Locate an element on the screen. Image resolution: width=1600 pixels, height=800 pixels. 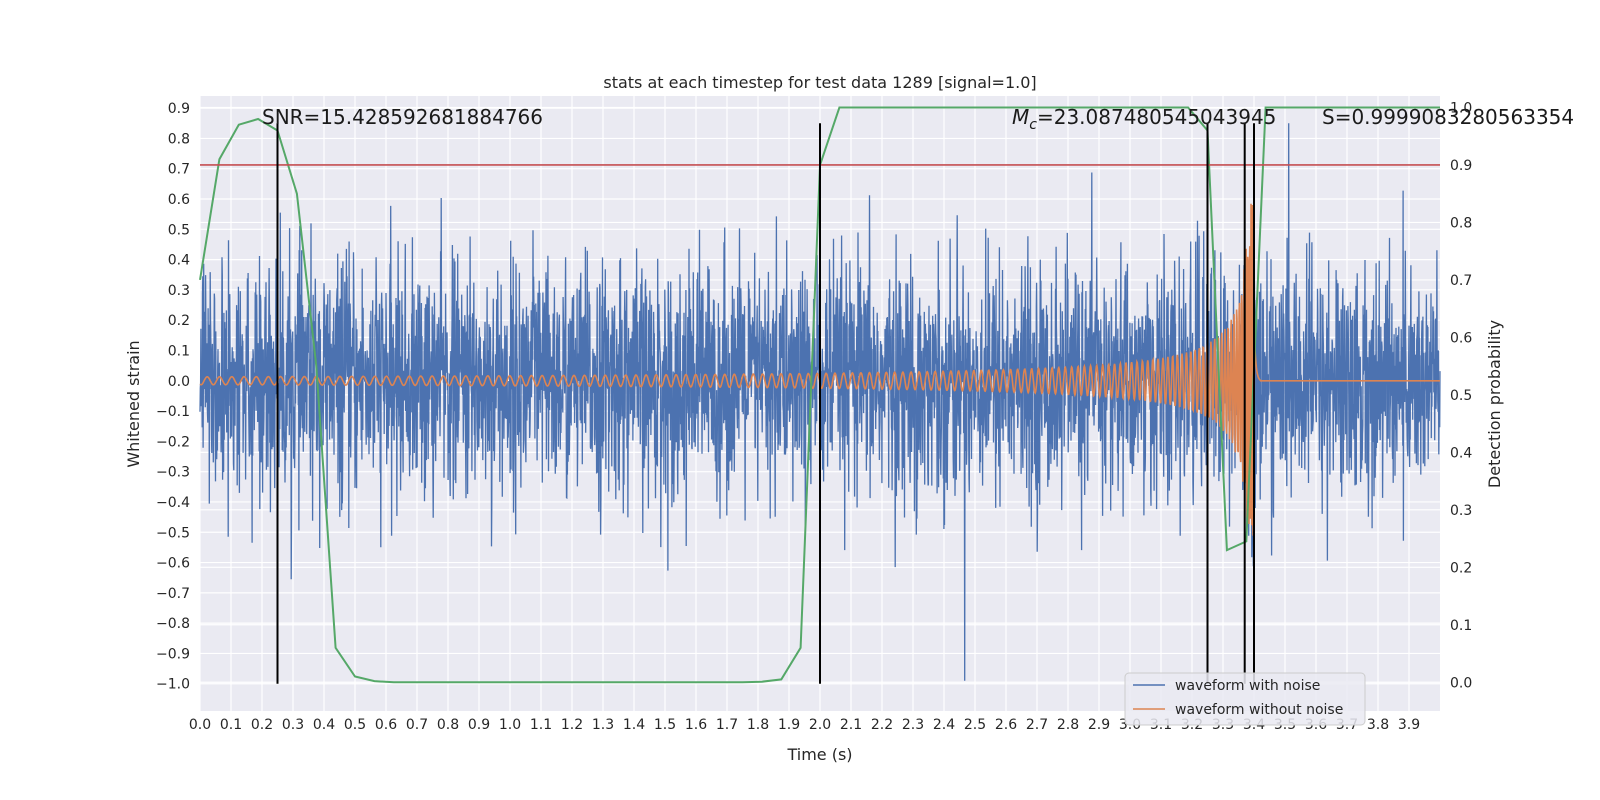
x-tick-label: 2.3 is located at coordinates (913, 725).